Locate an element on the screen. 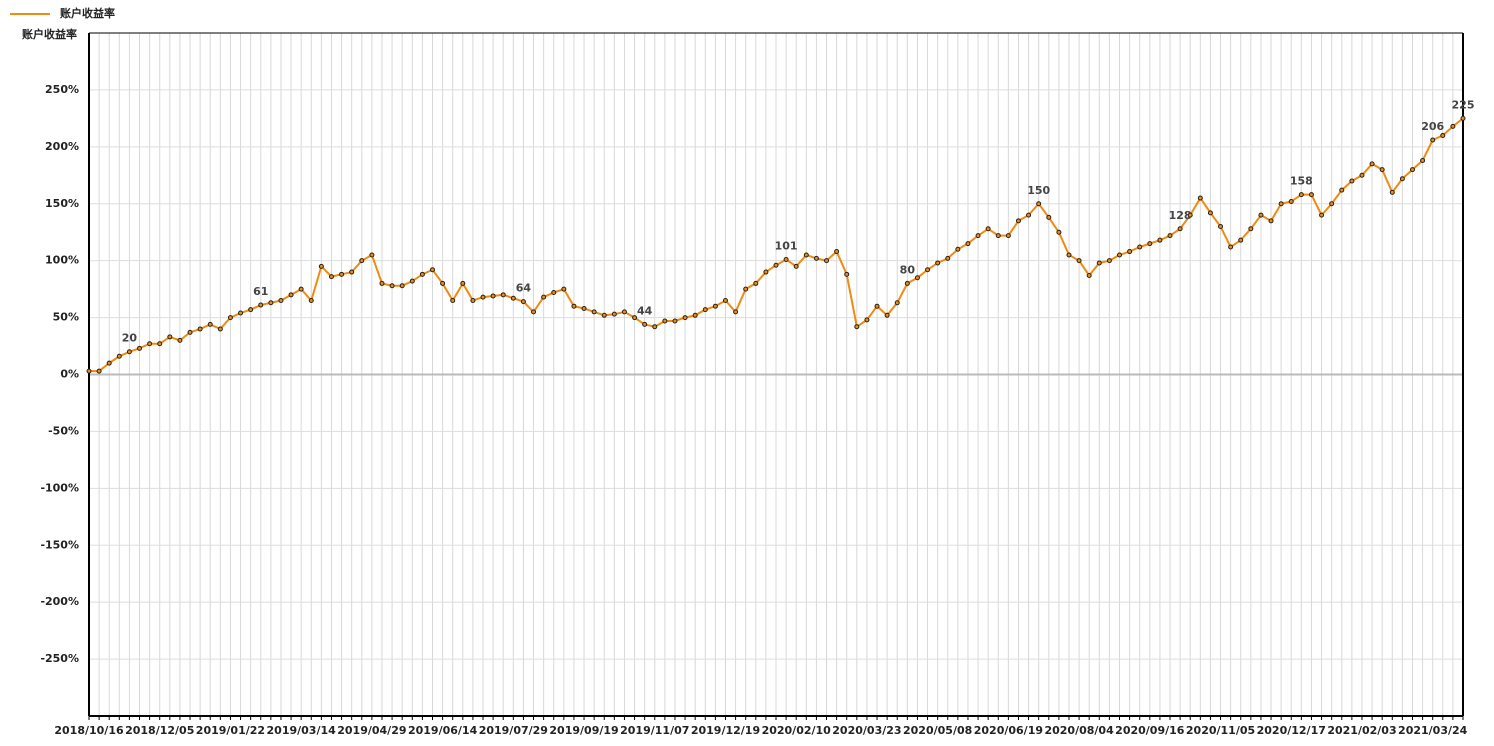 This screenshot has width=1494, height=746. data-label: 64 is located at coordinates (524, 288).